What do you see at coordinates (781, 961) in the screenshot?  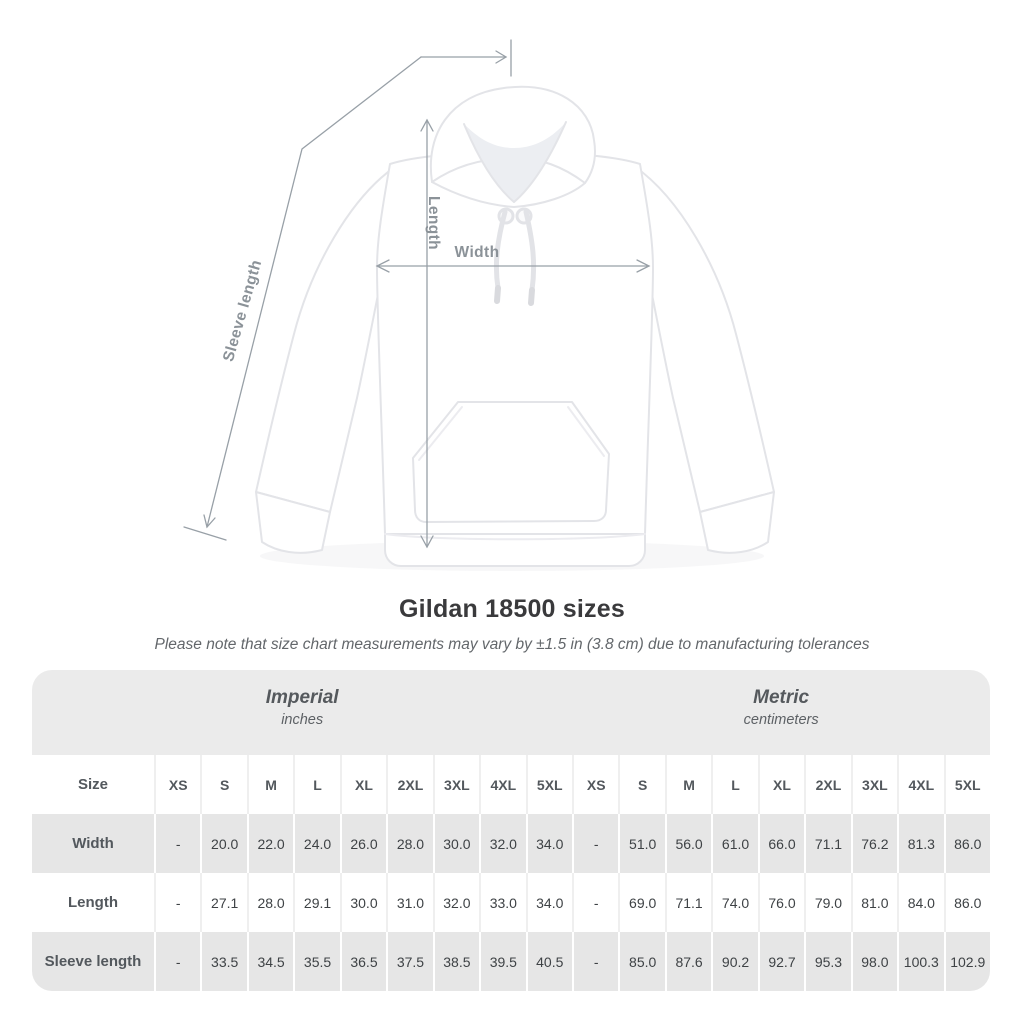 I see `value-cell: 92.7` at bounding box center [781, 961].